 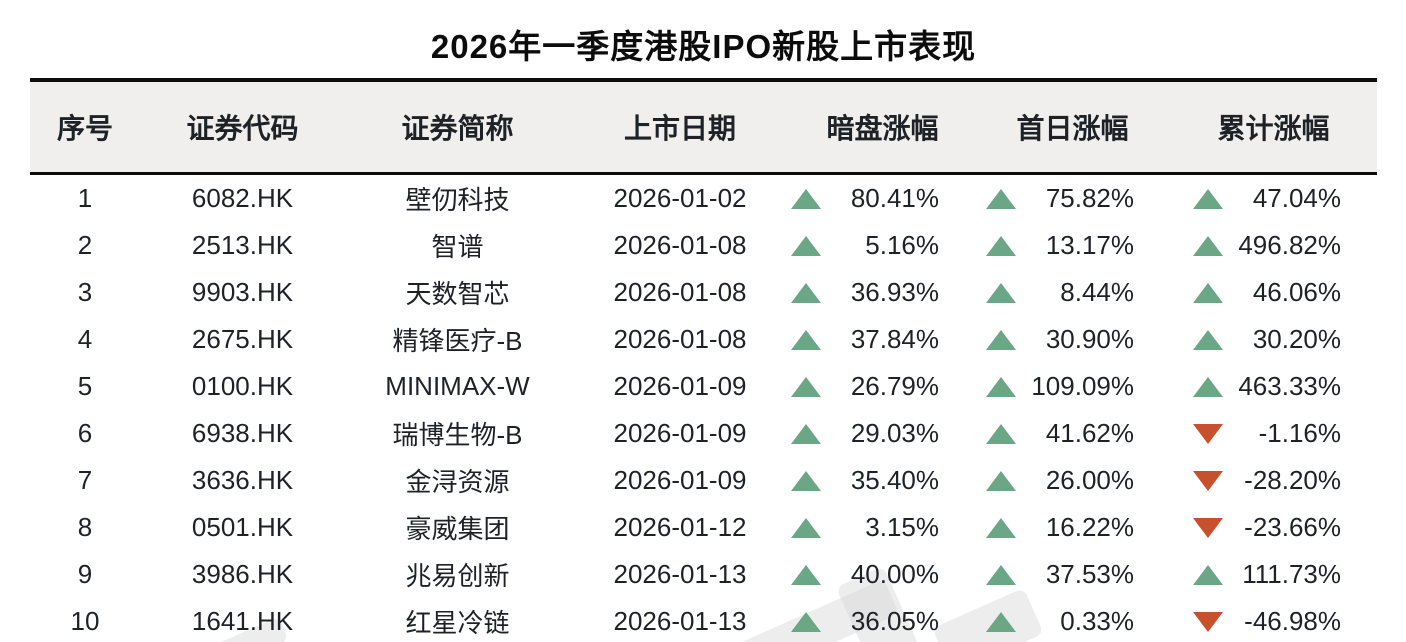 What do you see at coordinates (894, 386) in the screenshot?
I see `dark-pool-gain-value: 26.79%` at bounding box center [894, 386].